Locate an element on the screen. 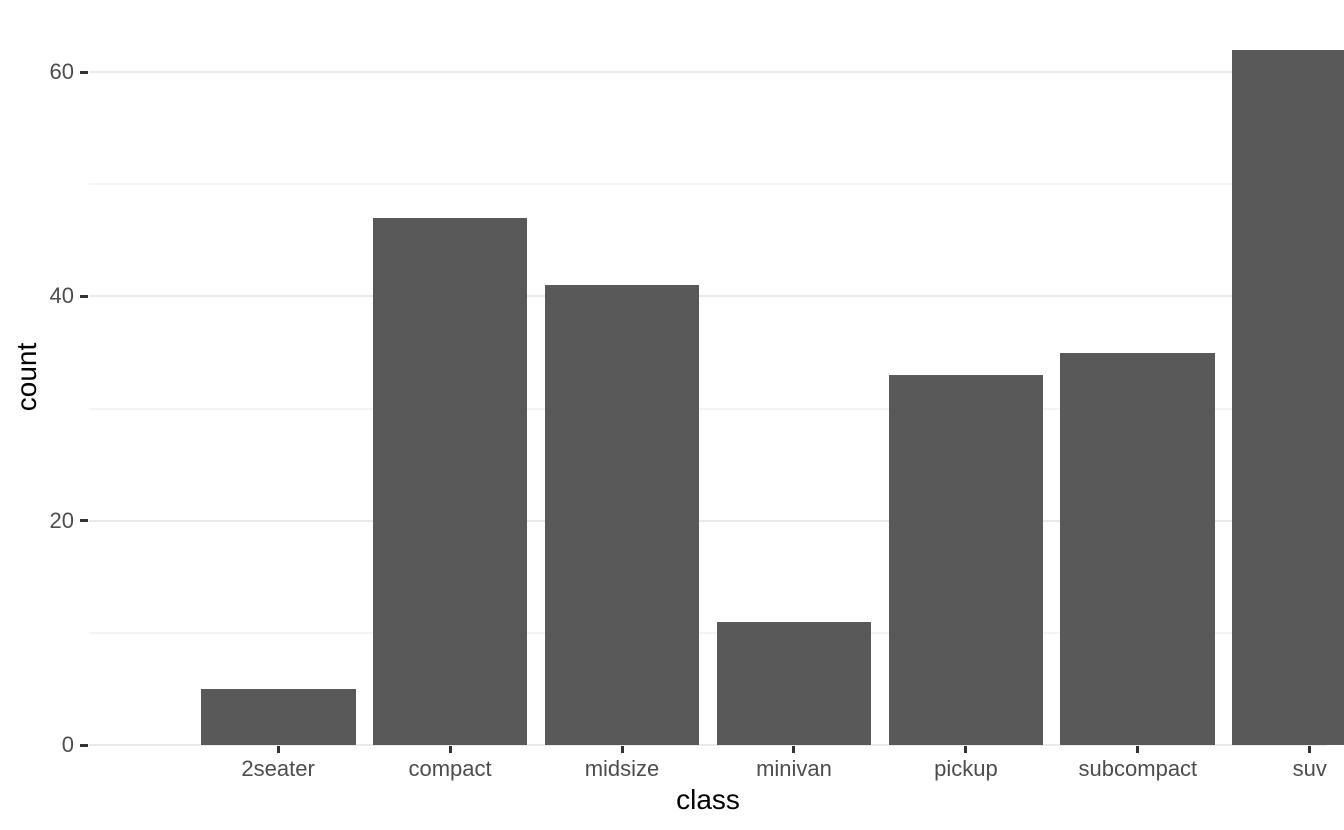  gridline-major-y40 is located at coordinates (708, 296).